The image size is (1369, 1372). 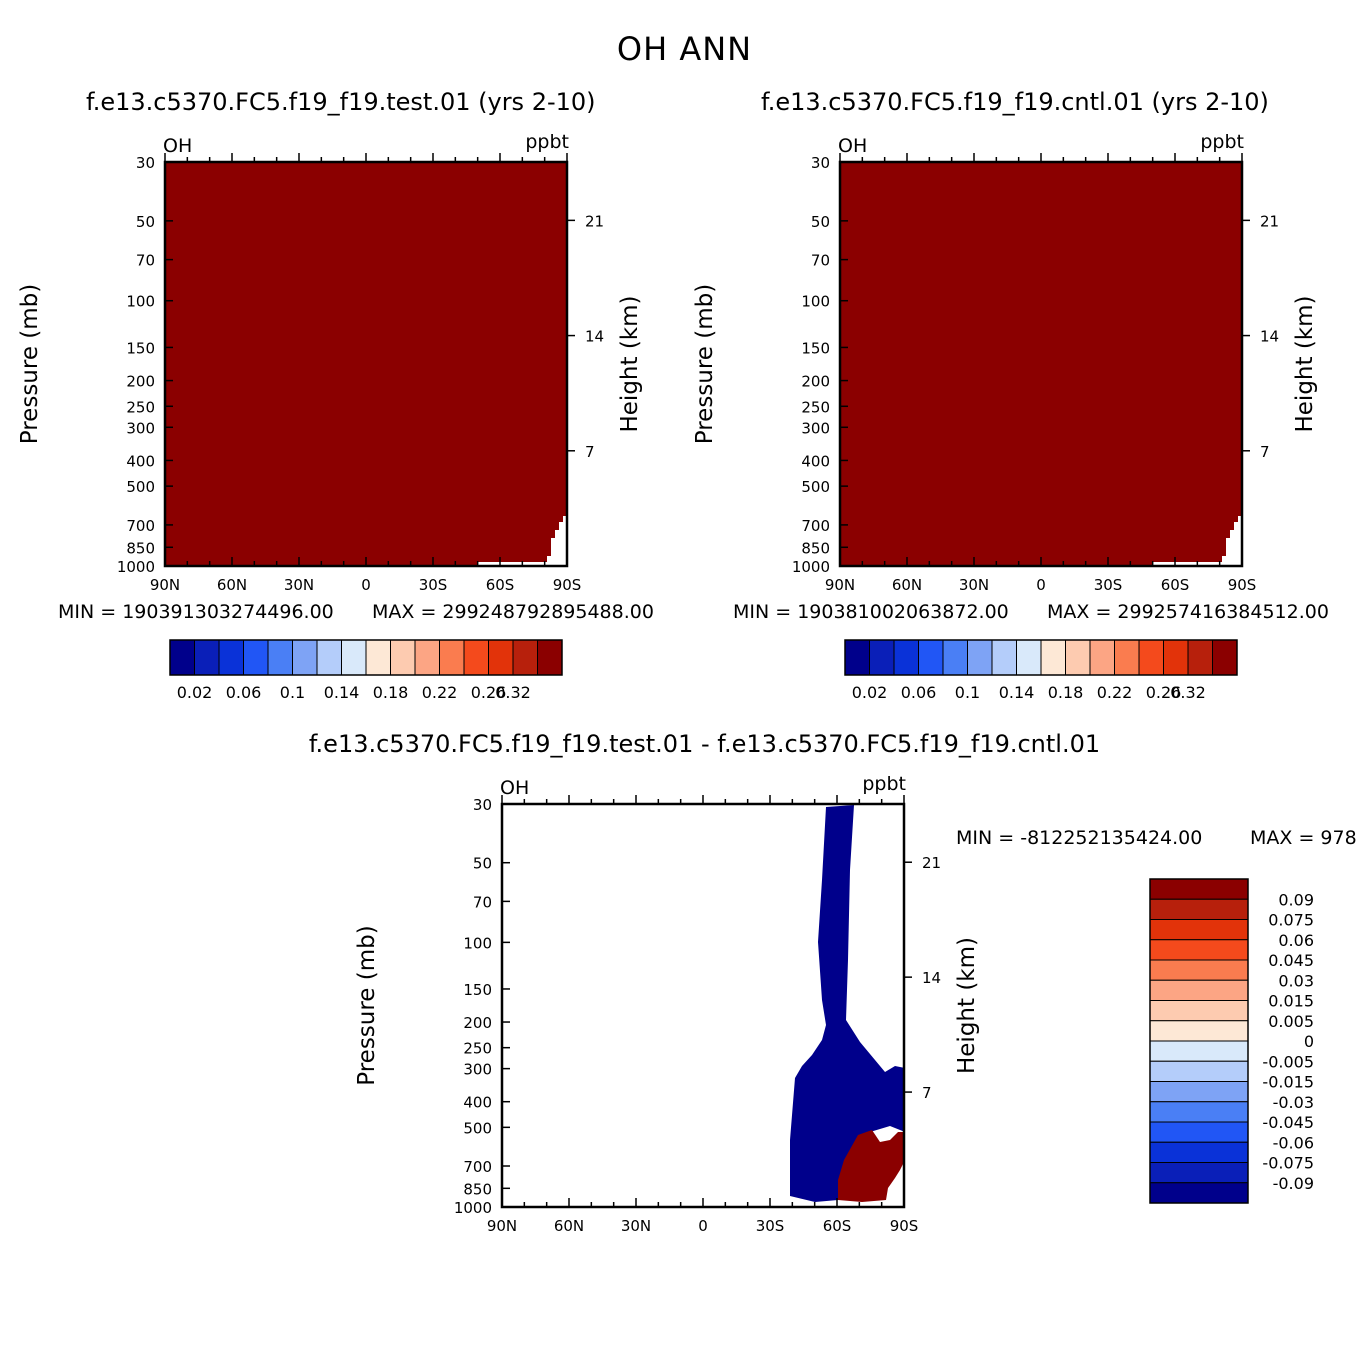 I want to click on colorbar-tick-label: 0.06, so click(x=1296, y=940).